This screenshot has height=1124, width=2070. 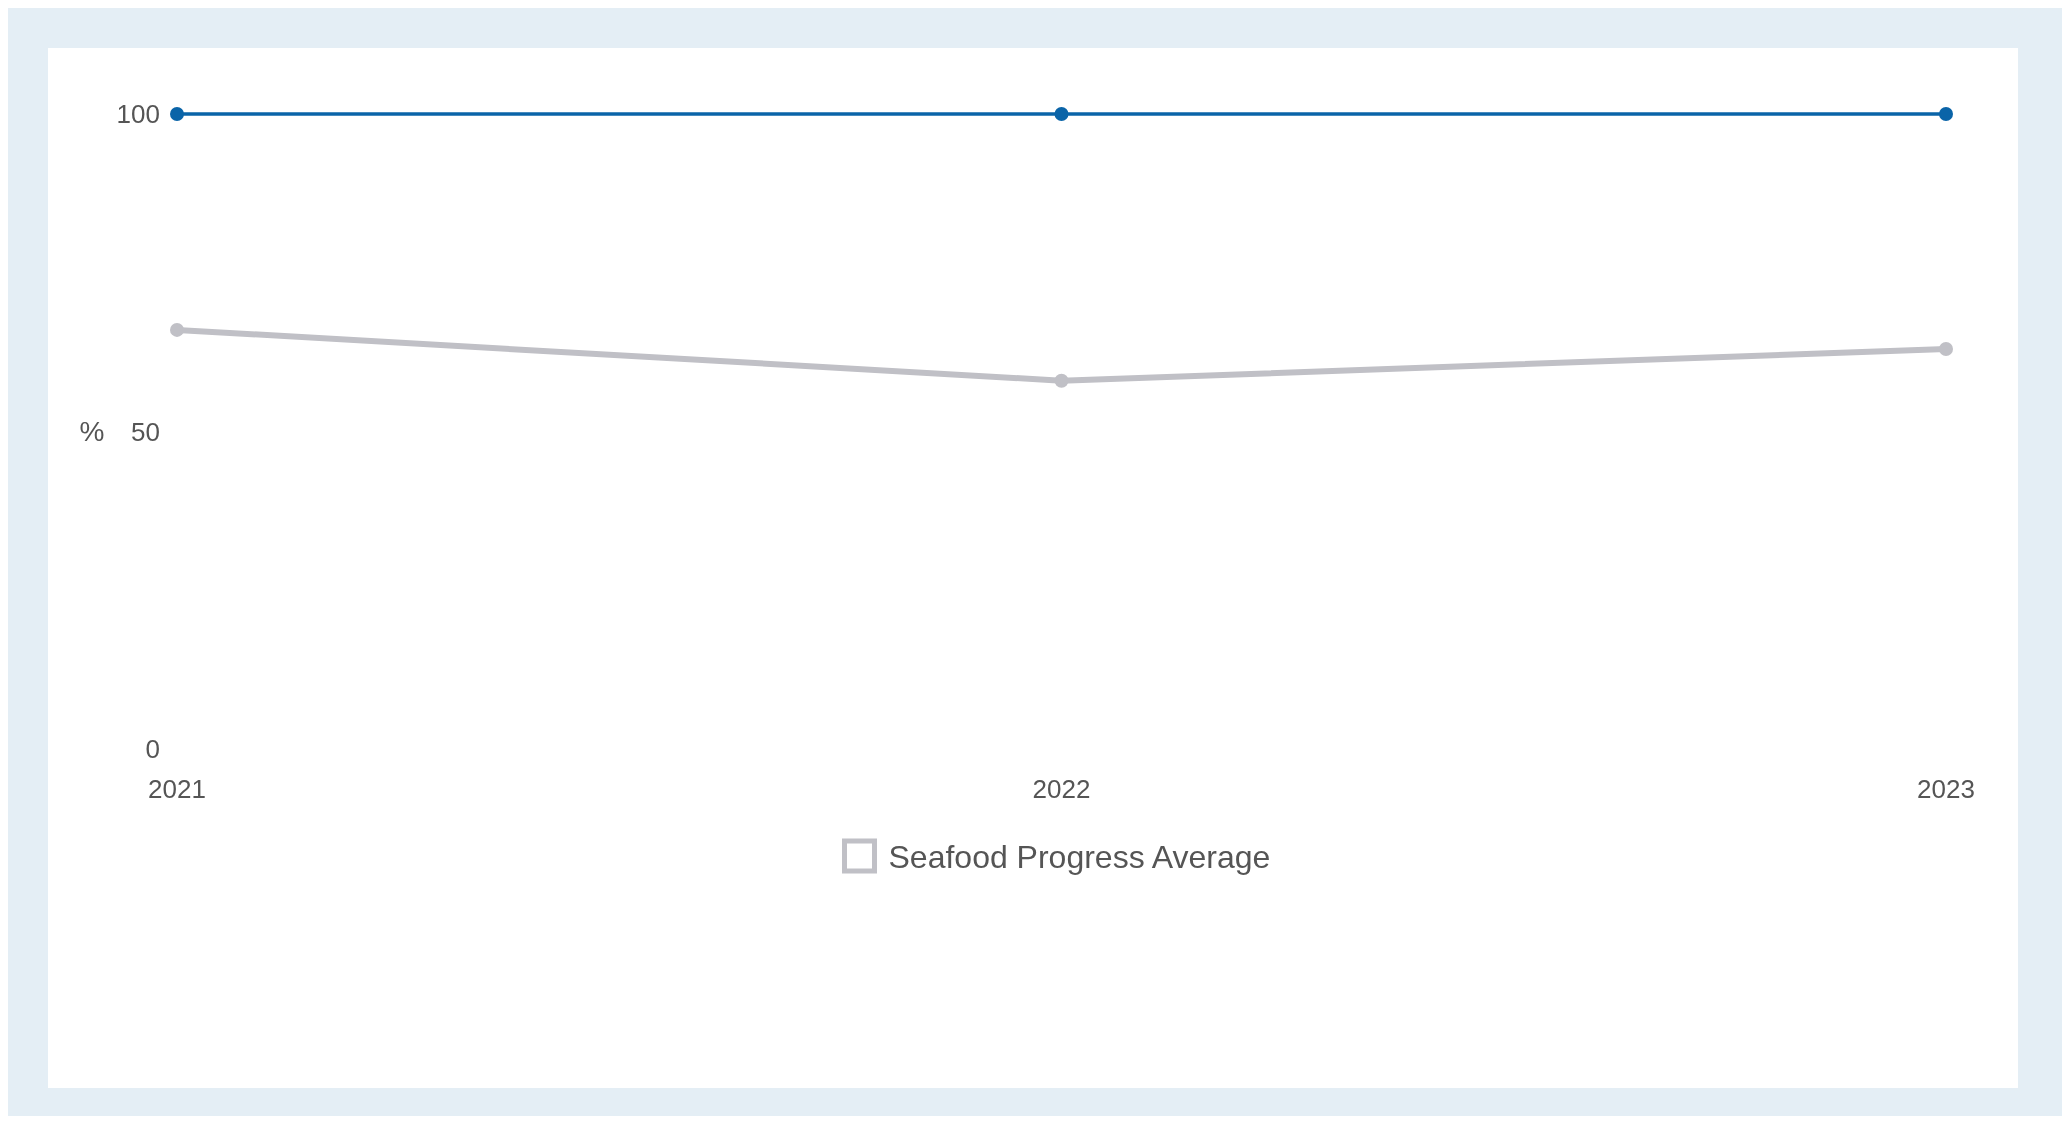 I want to click on y-tick-label: 100, so click(x=138, y=114).